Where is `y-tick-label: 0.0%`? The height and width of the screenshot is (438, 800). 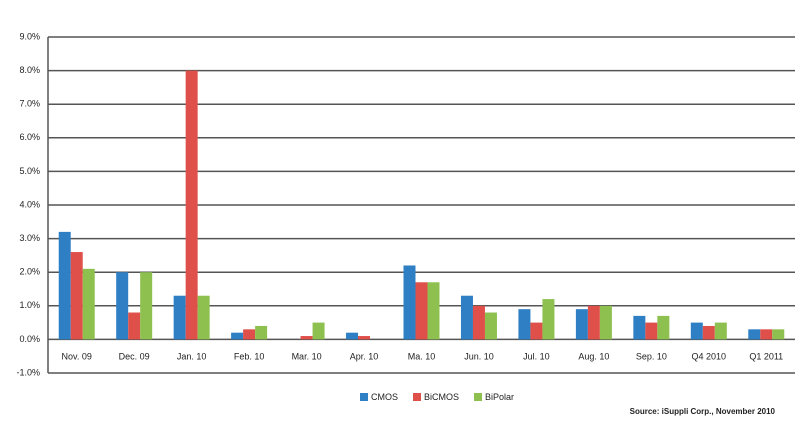 y-tick-label: 0.0% is located at coordinates (29, 339).